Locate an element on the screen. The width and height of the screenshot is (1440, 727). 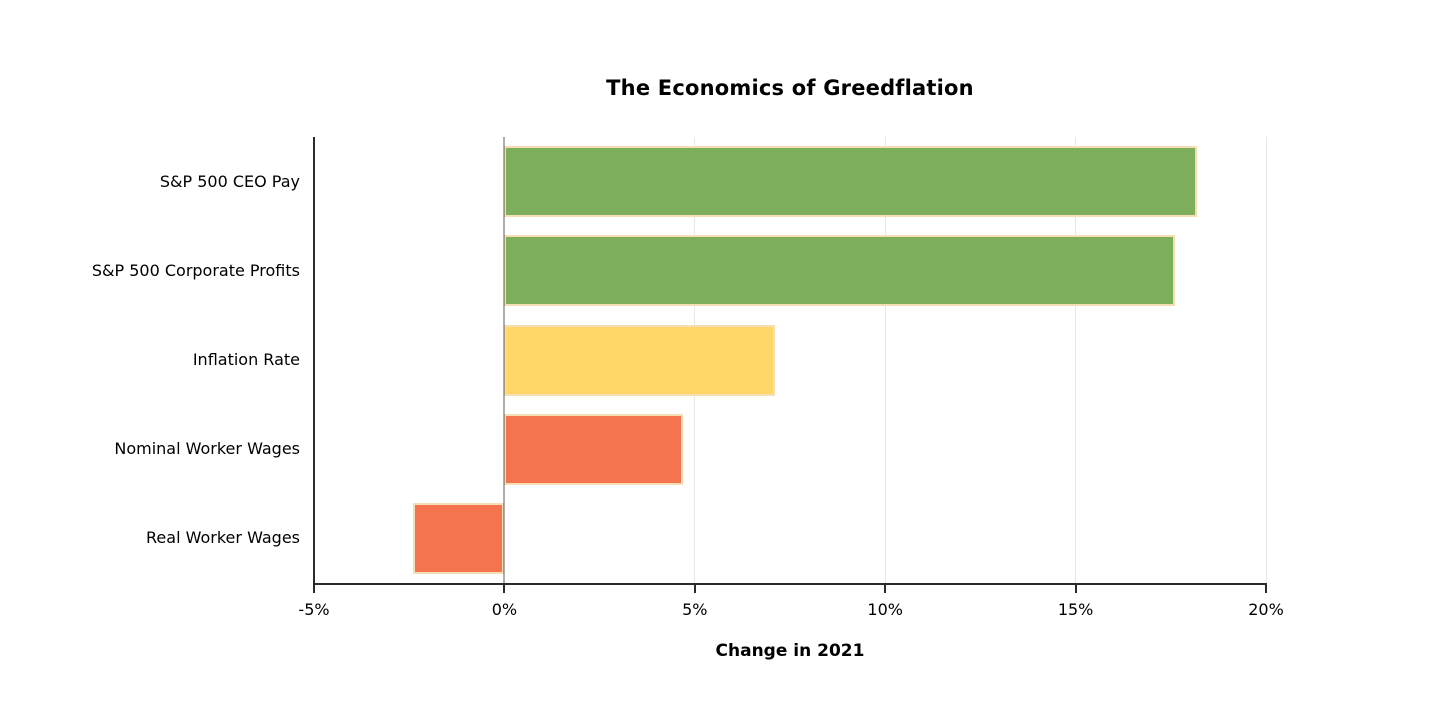
x-tick-label: 0% is located at coordinates (504, 609).